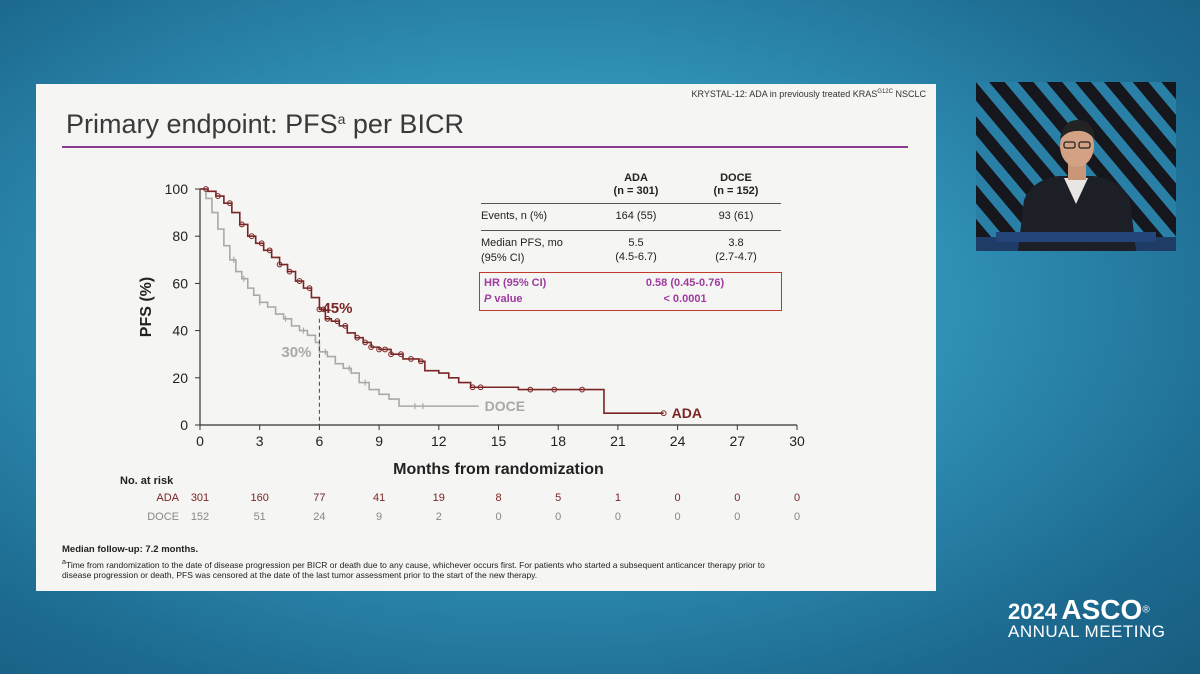 The width and height of the screenshot is (1200, 674). I want to click on risk-cell: 1, so click(617, 498).